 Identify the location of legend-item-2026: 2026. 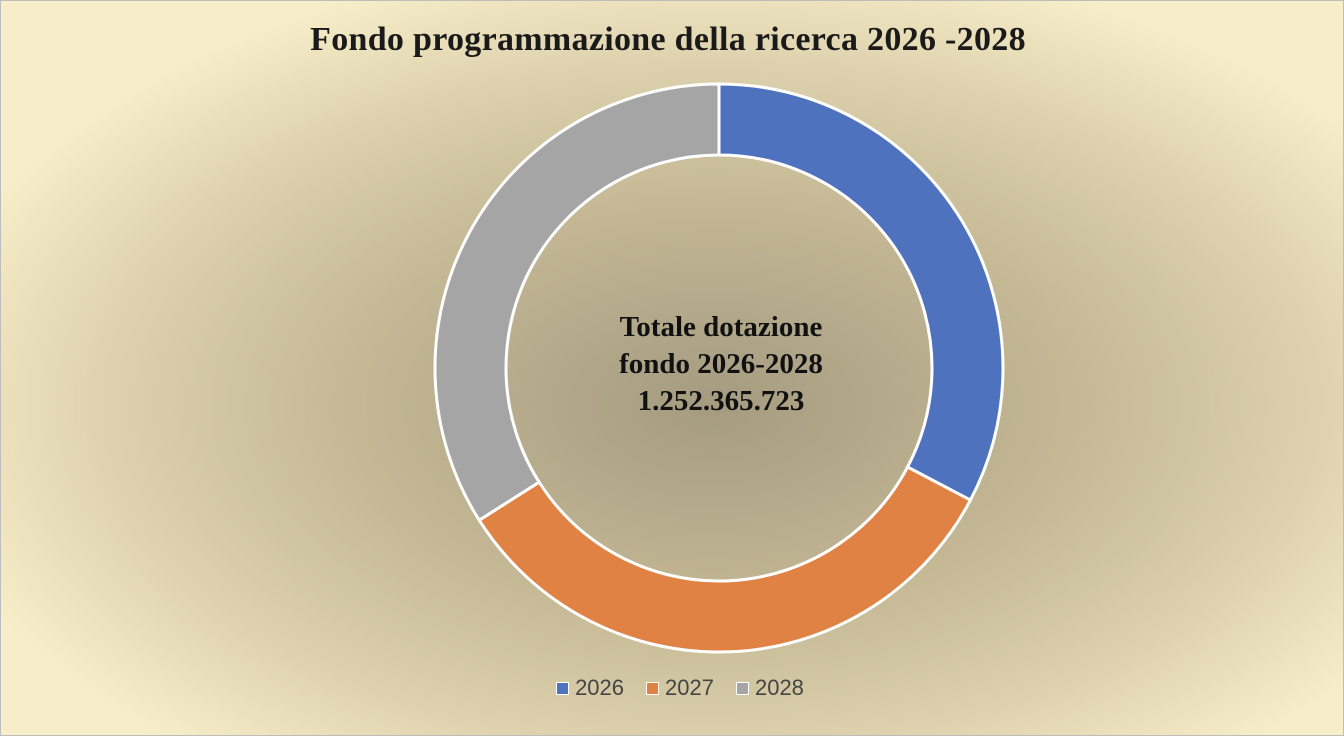
(590, 688).